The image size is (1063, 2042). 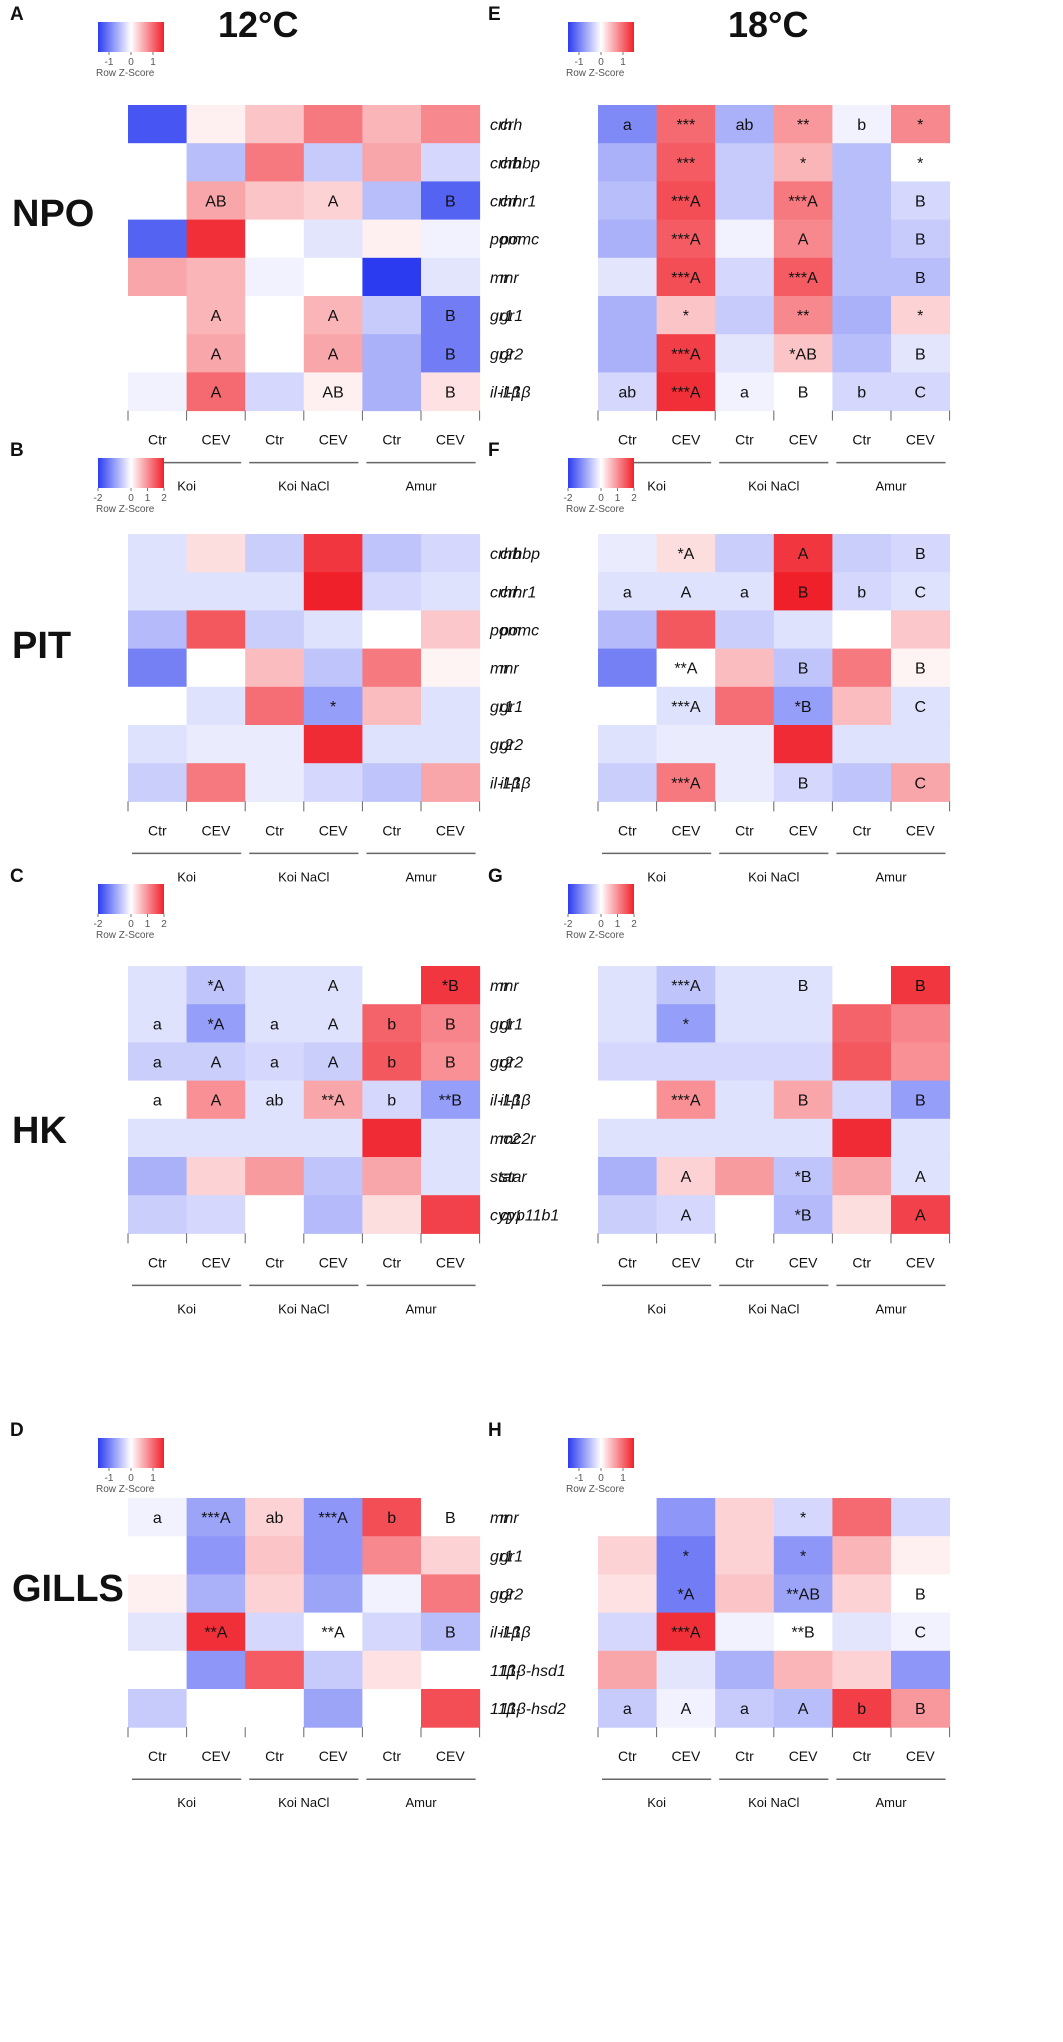 I want to click on scale-tick-label: -2, so click(x=98, y=498).